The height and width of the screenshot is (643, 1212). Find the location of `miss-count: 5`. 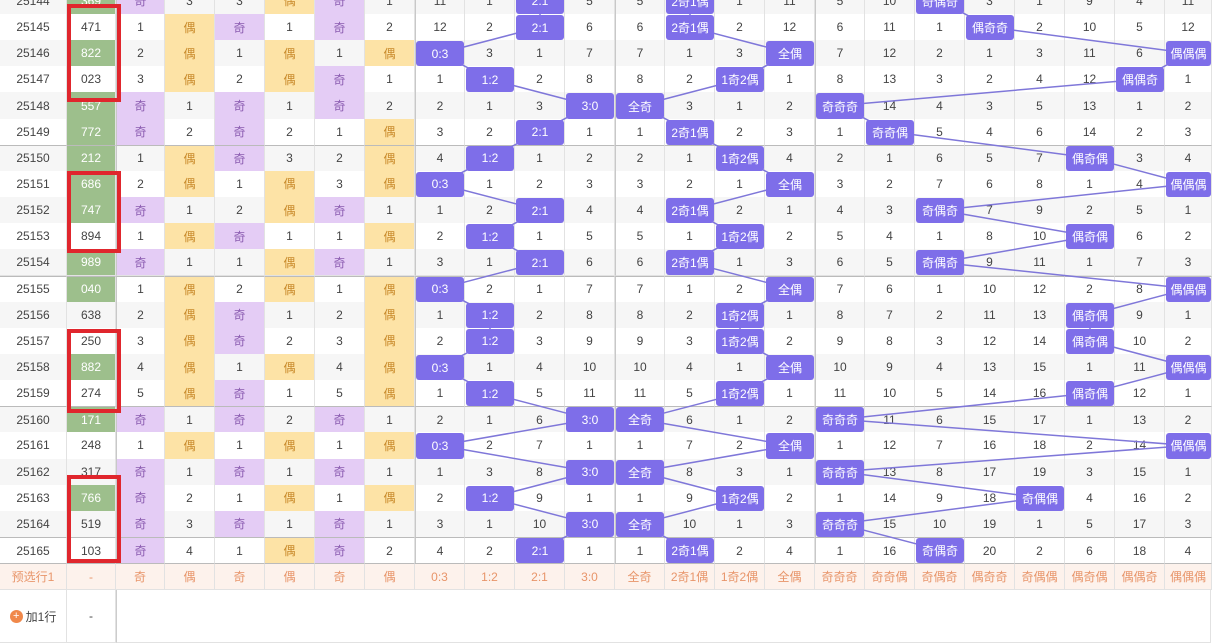

miss-count: 5 is located at coordinates (340, 394).